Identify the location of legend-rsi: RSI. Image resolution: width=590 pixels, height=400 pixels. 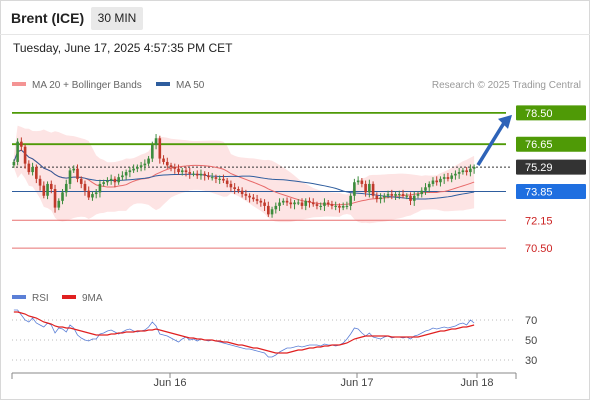
(30, 298).